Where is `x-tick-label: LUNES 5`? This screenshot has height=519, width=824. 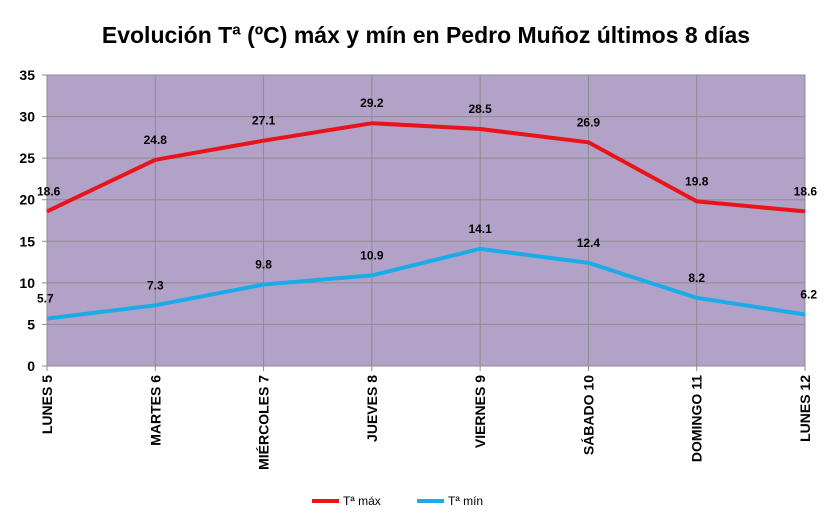
x-tick-label: LUNES 5 is located at coordinates (47, 404).